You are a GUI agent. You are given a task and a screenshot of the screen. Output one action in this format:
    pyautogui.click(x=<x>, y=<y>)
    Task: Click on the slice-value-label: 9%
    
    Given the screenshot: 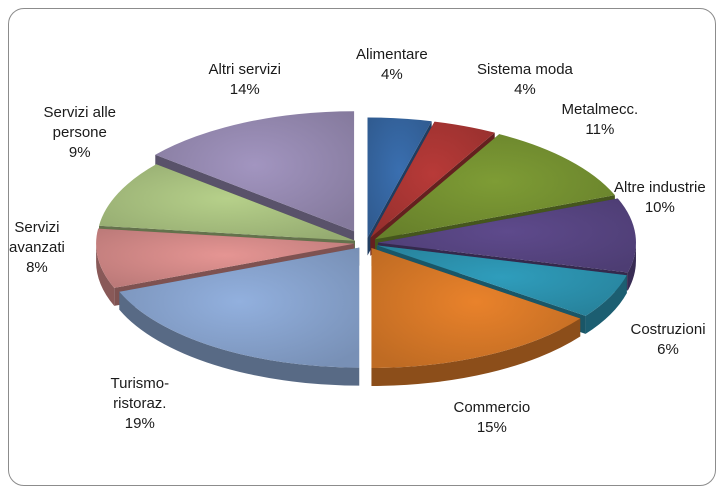 What is the action you would take?
    pyautogui.click(x=79, y=152)
    